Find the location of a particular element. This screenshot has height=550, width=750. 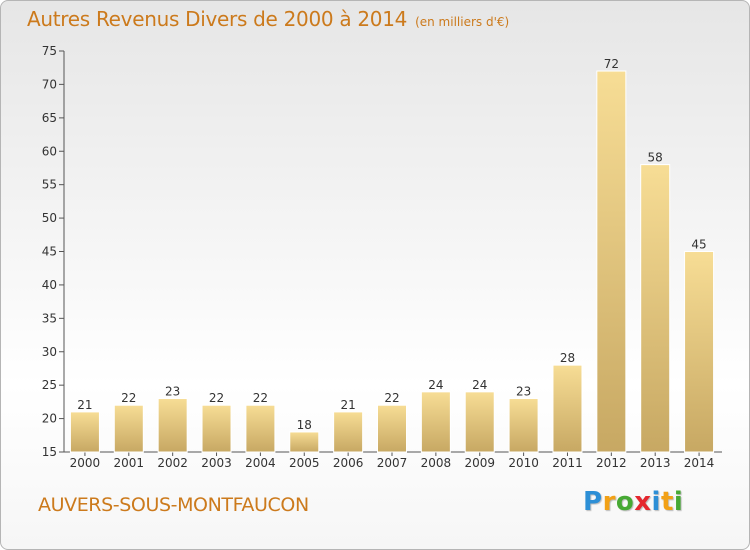

value-label-2008: 24 is located at coordinates (435, 385).